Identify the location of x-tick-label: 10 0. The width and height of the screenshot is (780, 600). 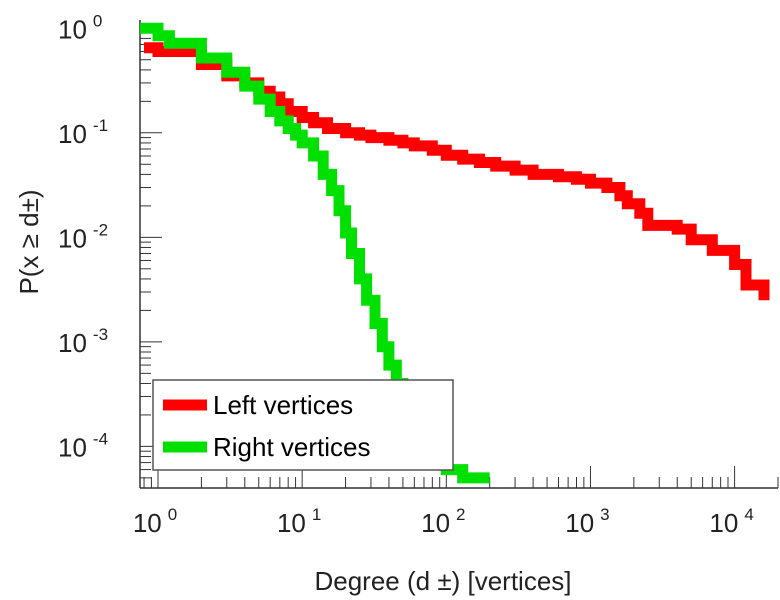
(155, 521).